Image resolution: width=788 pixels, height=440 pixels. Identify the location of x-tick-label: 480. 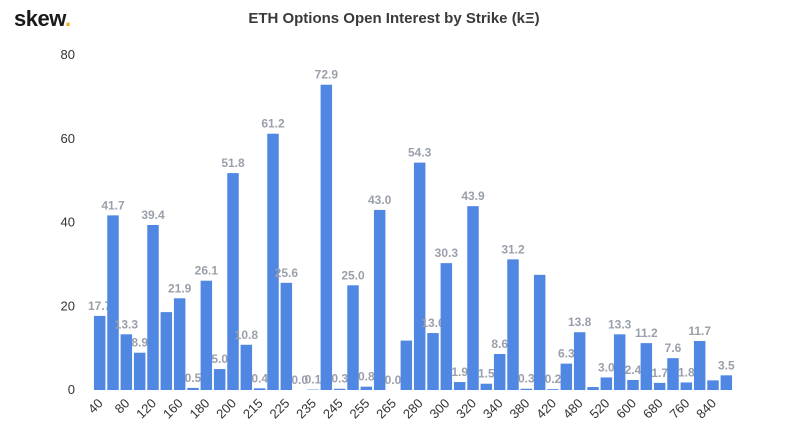
(573, 409).